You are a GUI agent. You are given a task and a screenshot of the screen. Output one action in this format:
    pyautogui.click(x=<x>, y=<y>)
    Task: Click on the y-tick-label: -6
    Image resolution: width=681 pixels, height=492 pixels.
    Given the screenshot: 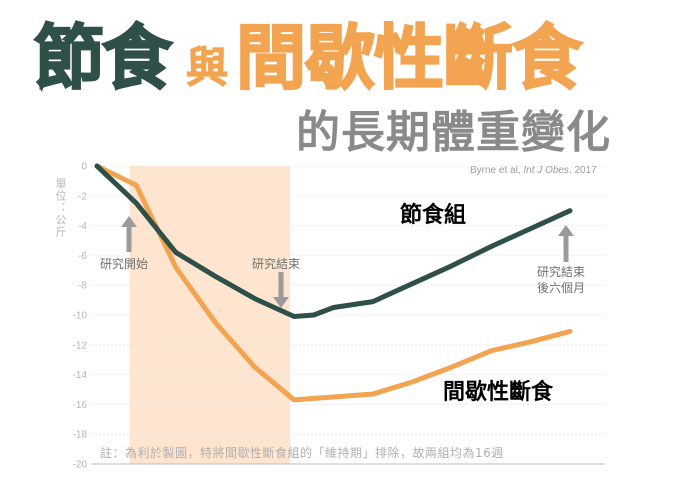 What is the action you would take?
    pyautogui.click(x=82, y=256)
    